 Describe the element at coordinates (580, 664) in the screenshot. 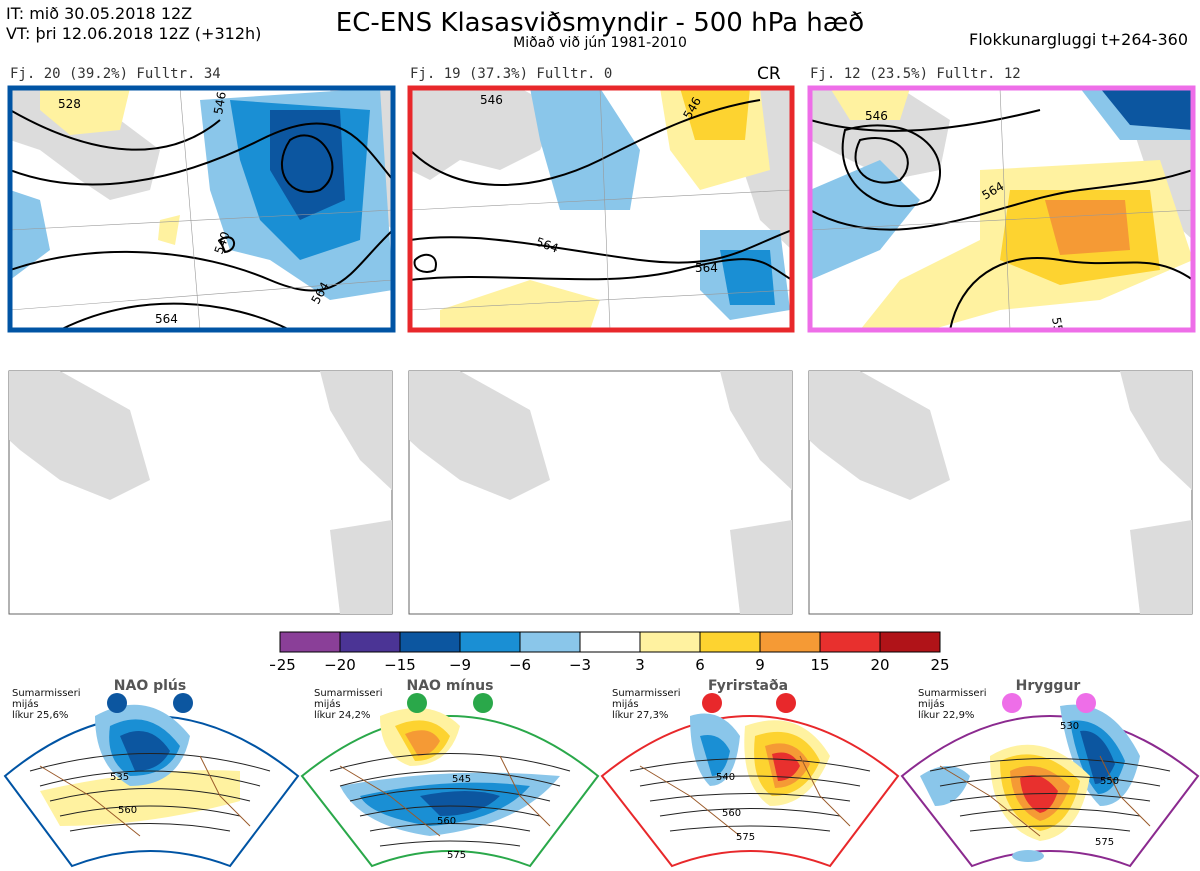

I see `colorbar-tick-label: −3` at that location.